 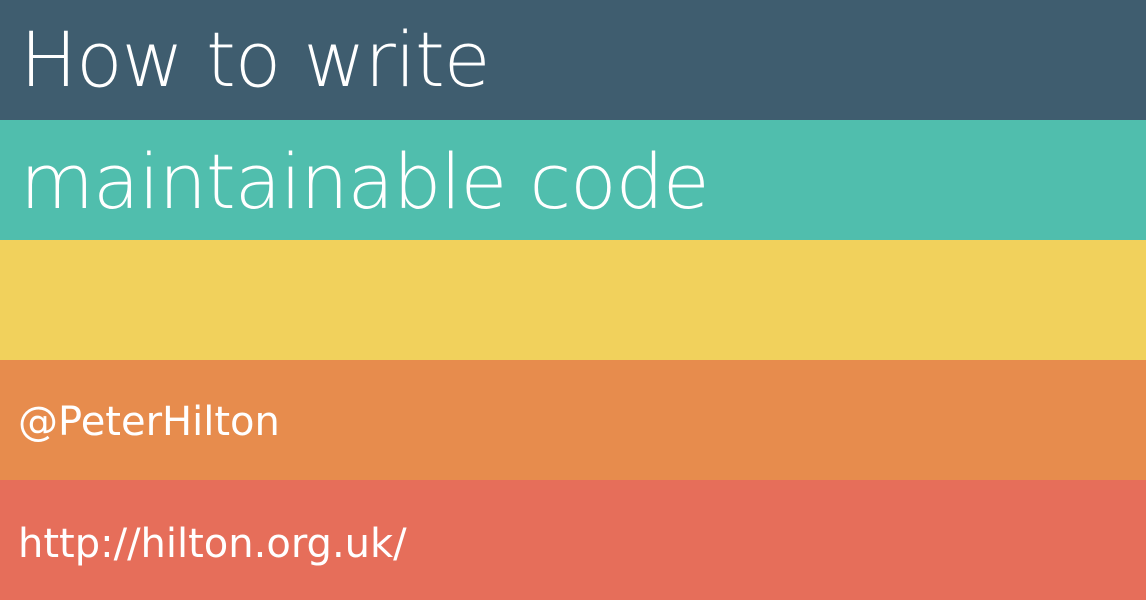 I want to click on website-url: http://hilton.org.uk/, so click(x=212, y=544).